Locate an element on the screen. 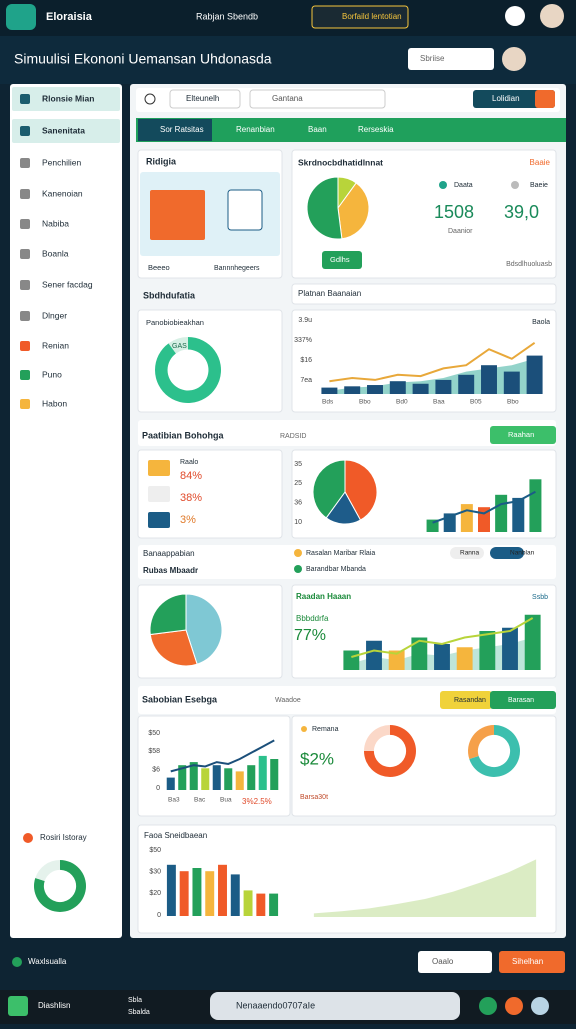  card-button-label: Gdlhs is located at coordinates (340, 259).